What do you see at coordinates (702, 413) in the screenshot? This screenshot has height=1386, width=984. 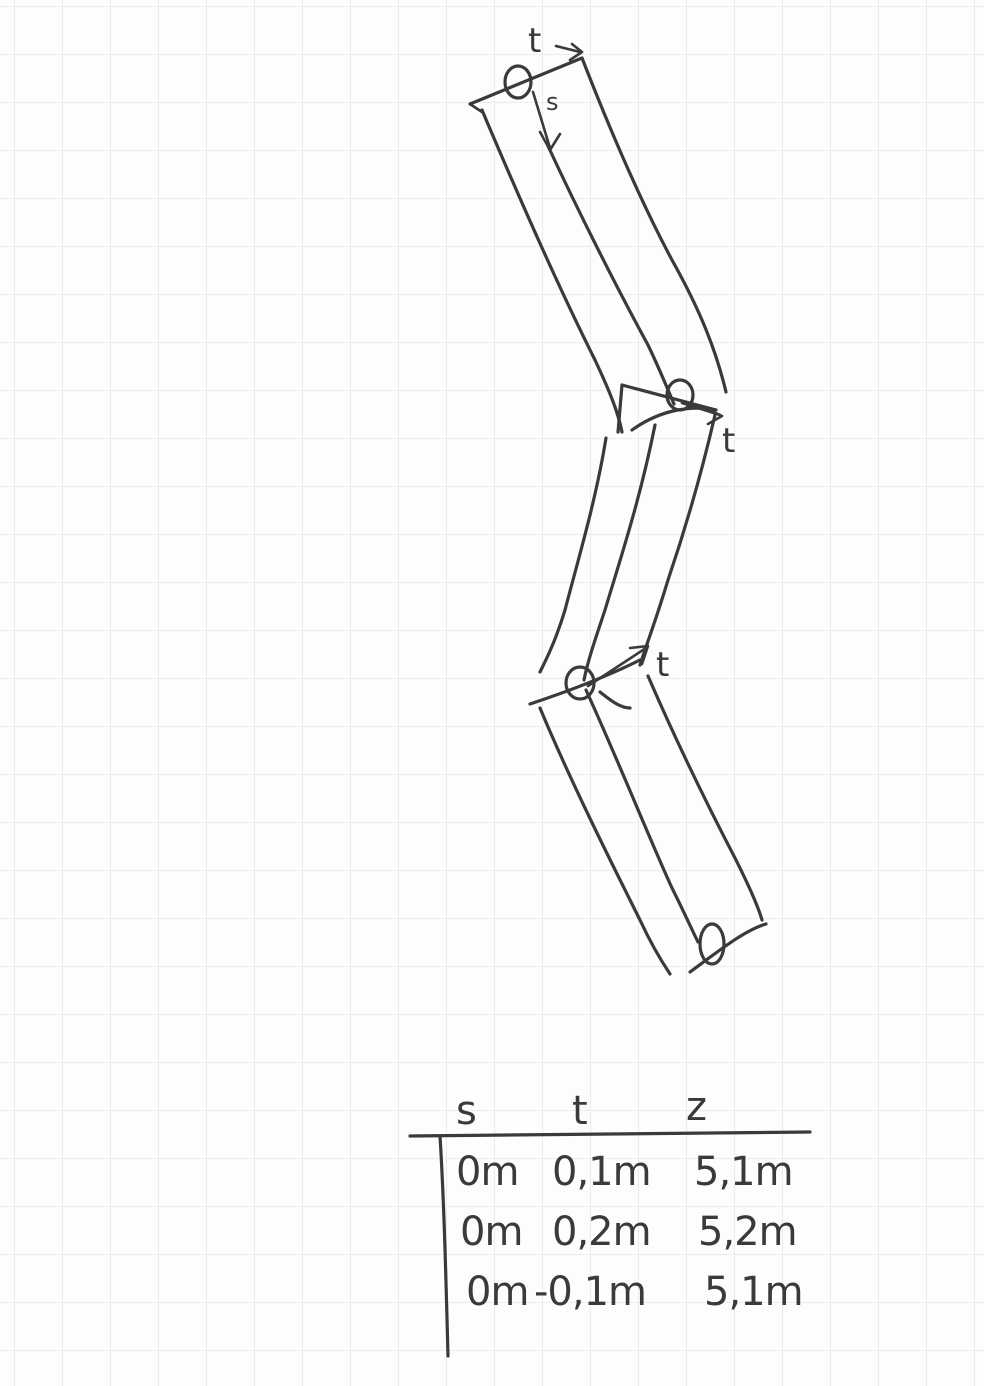 I see `t-axis-middle-arrow` at bounding box center [702, 413].